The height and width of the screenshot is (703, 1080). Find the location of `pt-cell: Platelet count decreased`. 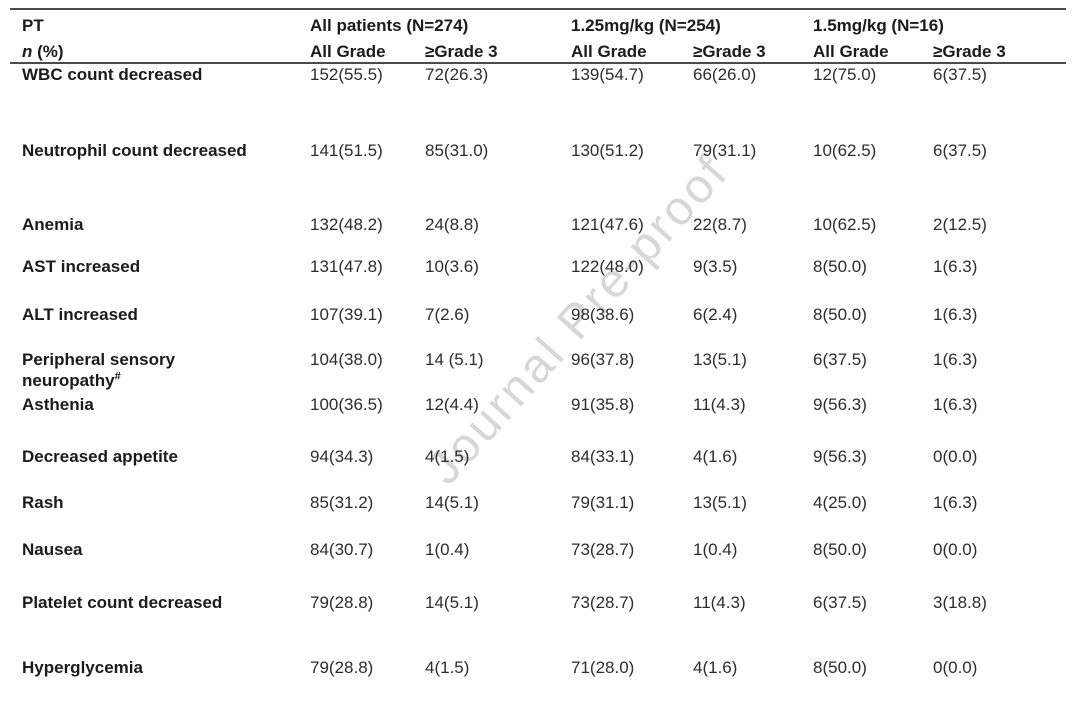

pt-cell: Platelet count decreased is located at coordinates (122, 602).